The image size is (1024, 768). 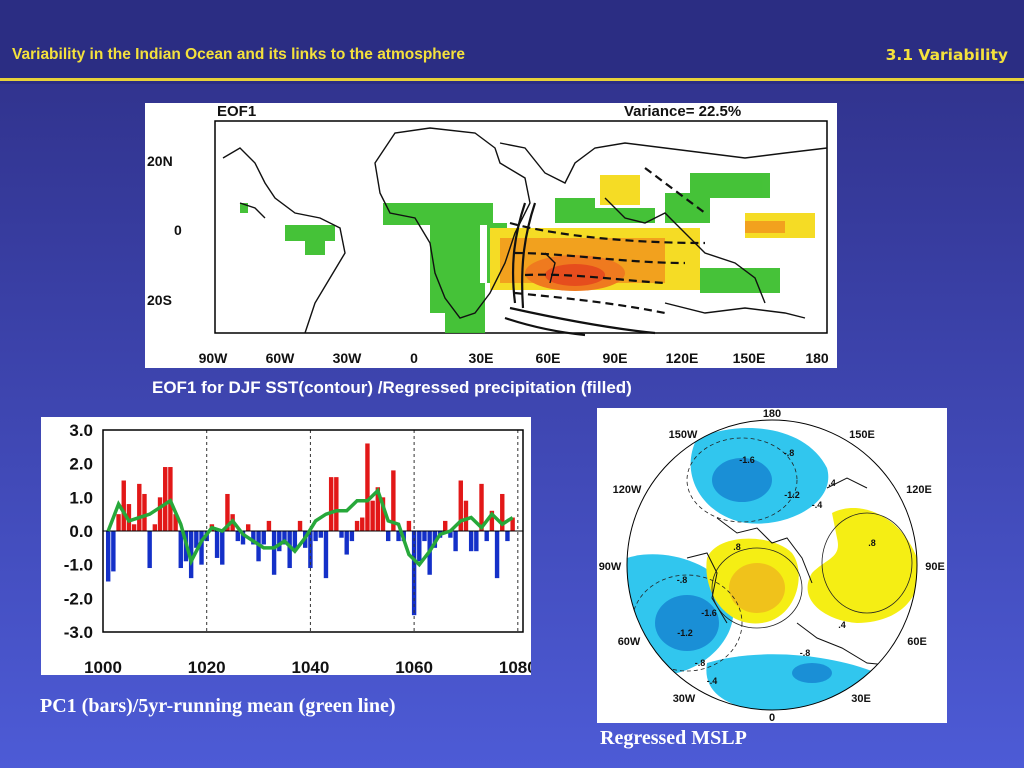 I want to click on y-tick-label: 1.0, so click(x=81, y=497).